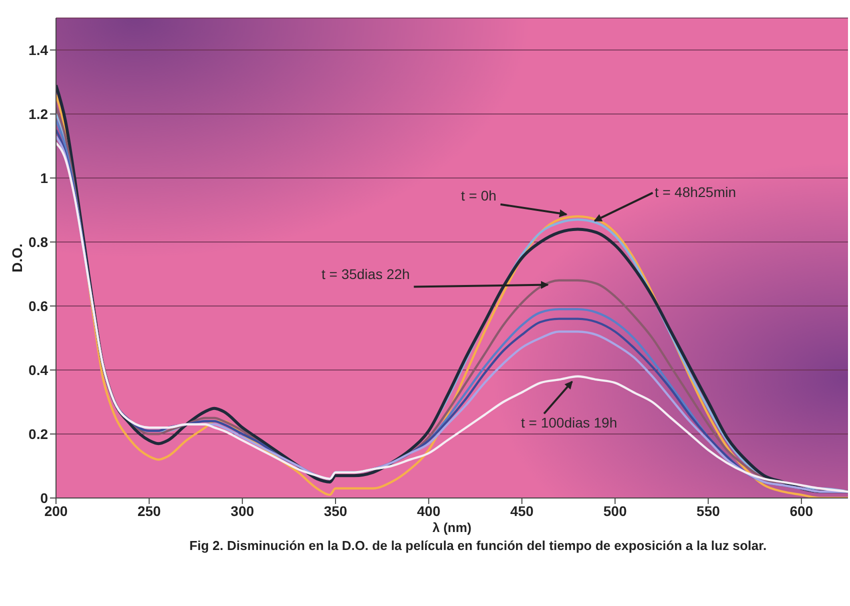  I want to click on x-tick-label: 250, so click(149, 510).